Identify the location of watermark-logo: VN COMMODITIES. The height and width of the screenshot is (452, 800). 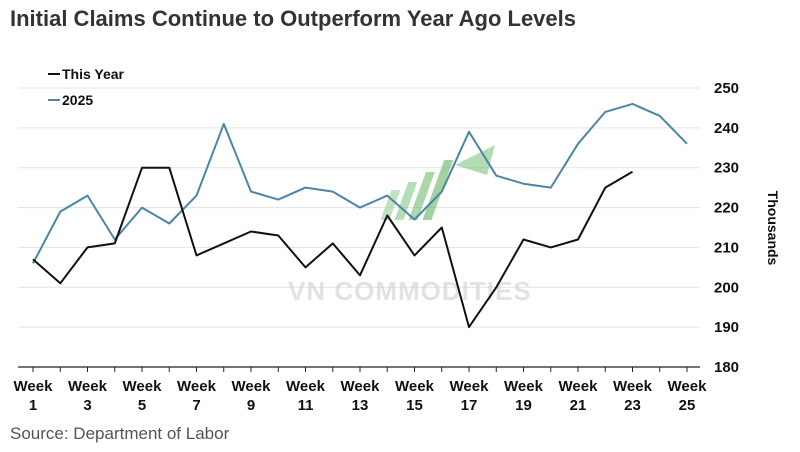
(410, 225).